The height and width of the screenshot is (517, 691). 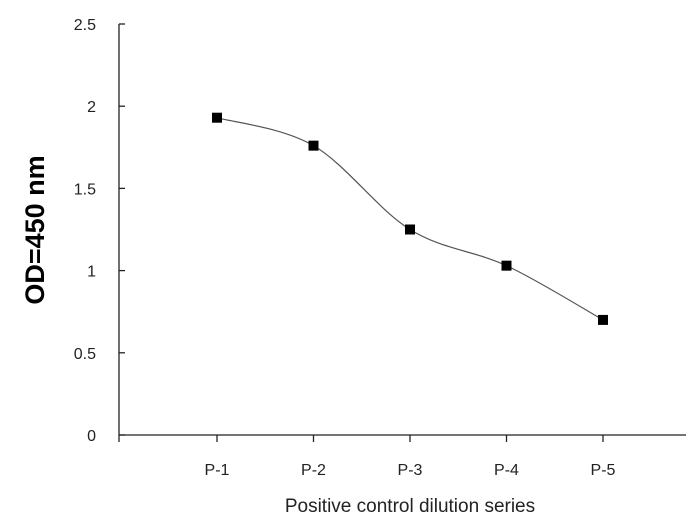 What do you see at coordinates (85, 25) in the screenshot?
I see `y-tick-label: 2.5` at bounding box center [85, 25].